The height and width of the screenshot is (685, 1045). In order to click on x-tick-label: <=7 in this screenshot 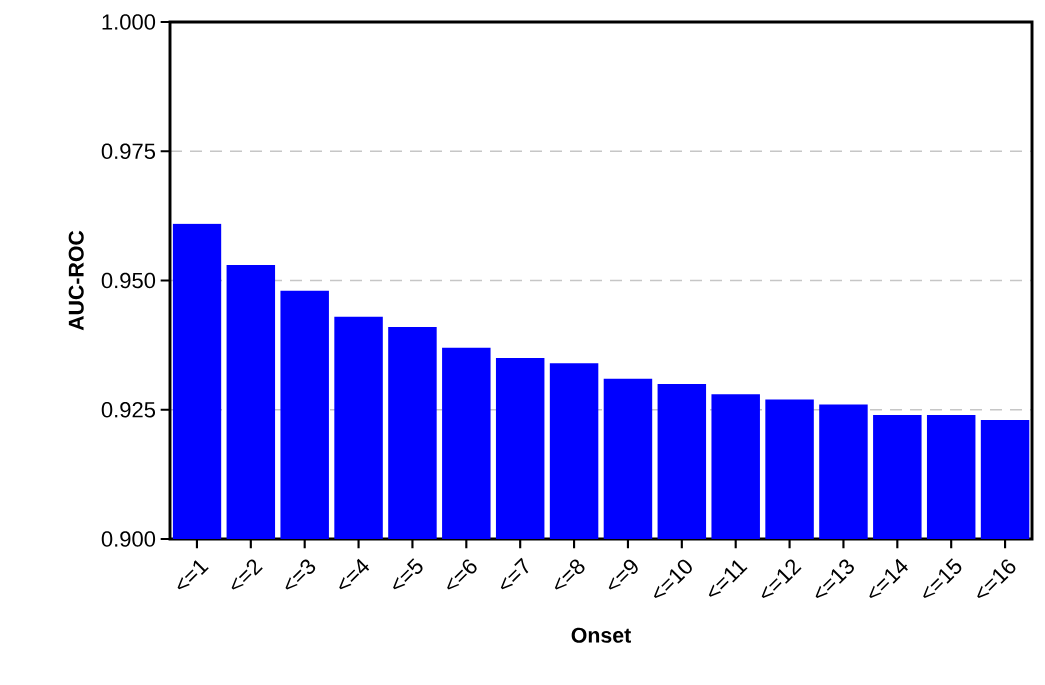, I will do `click(514, 573)`.